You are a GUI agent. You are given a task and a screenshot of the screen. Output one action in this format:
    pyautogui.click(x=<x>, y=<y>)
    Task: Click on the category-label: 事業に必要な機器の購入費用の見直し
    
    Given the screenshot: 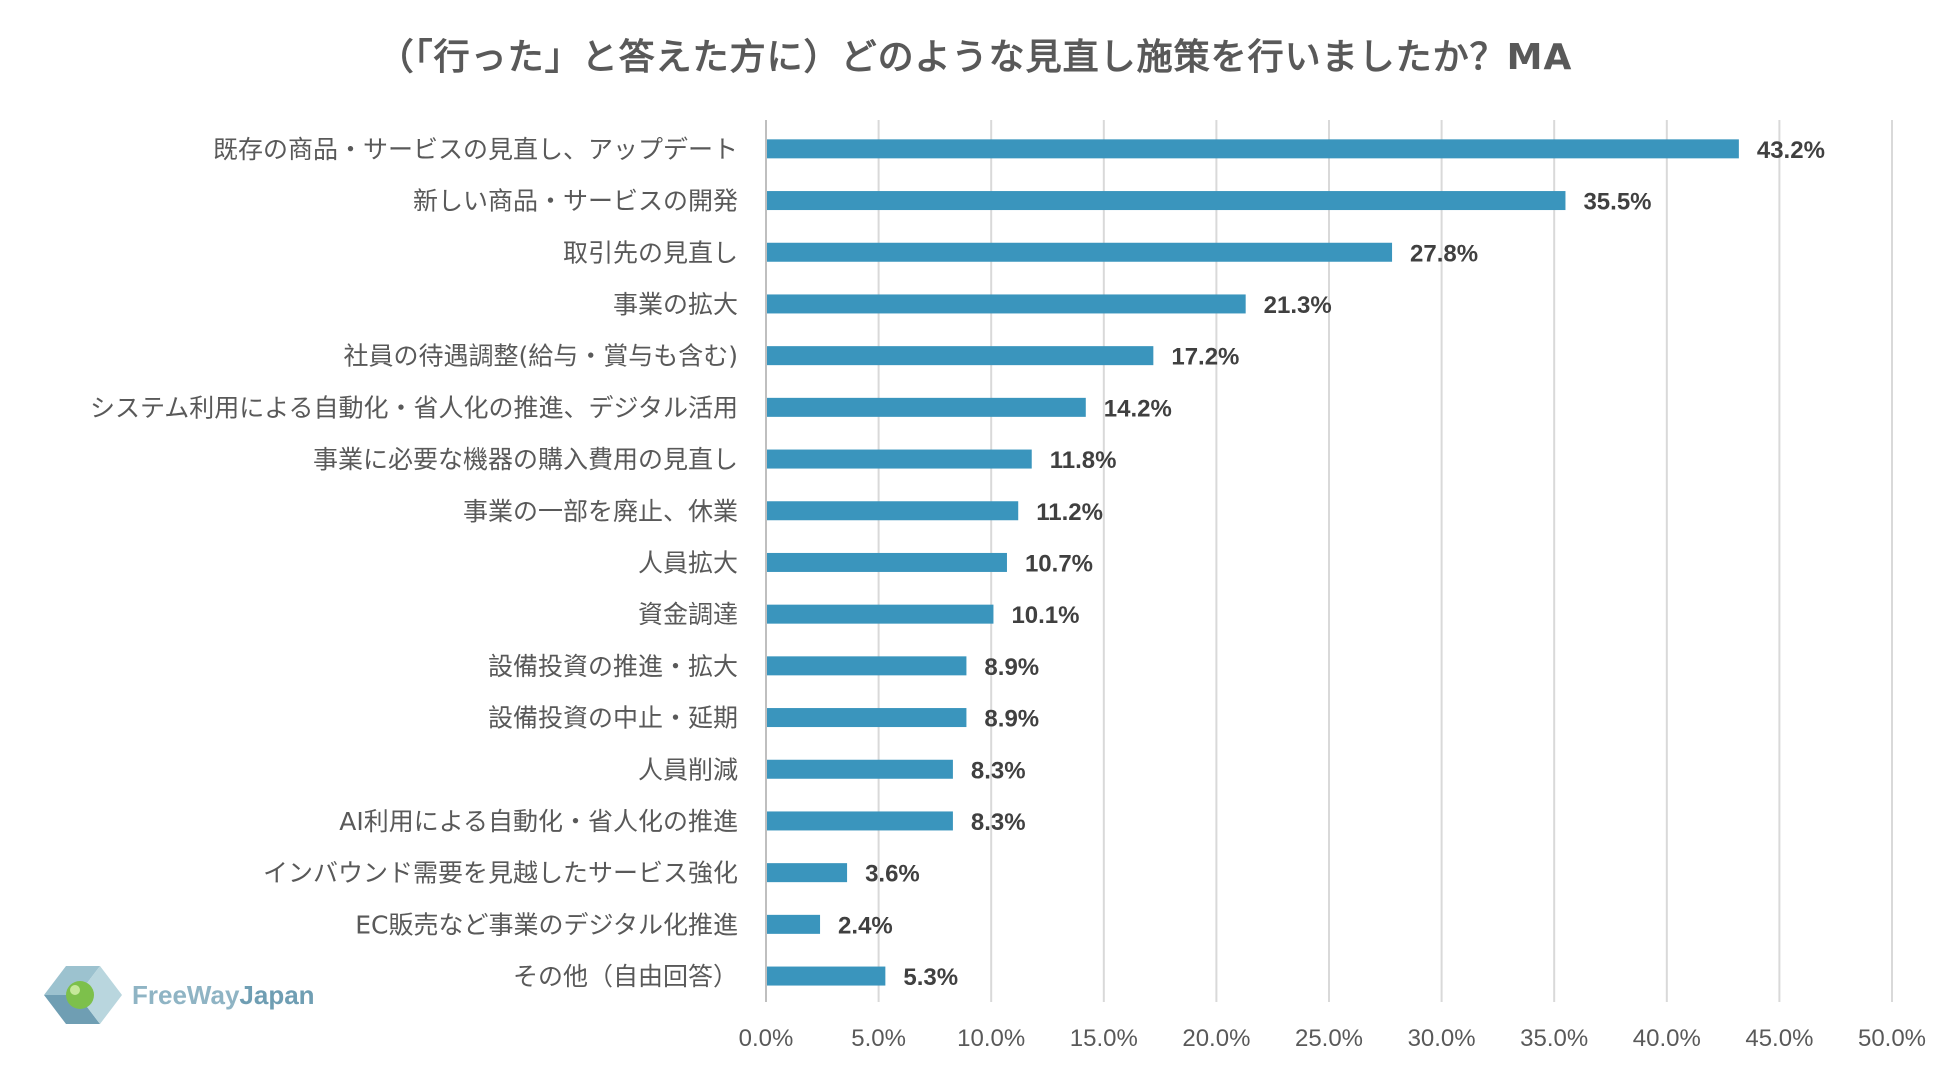 What is the action you would take?
    pyautogui.click(x=525, y=459)
    